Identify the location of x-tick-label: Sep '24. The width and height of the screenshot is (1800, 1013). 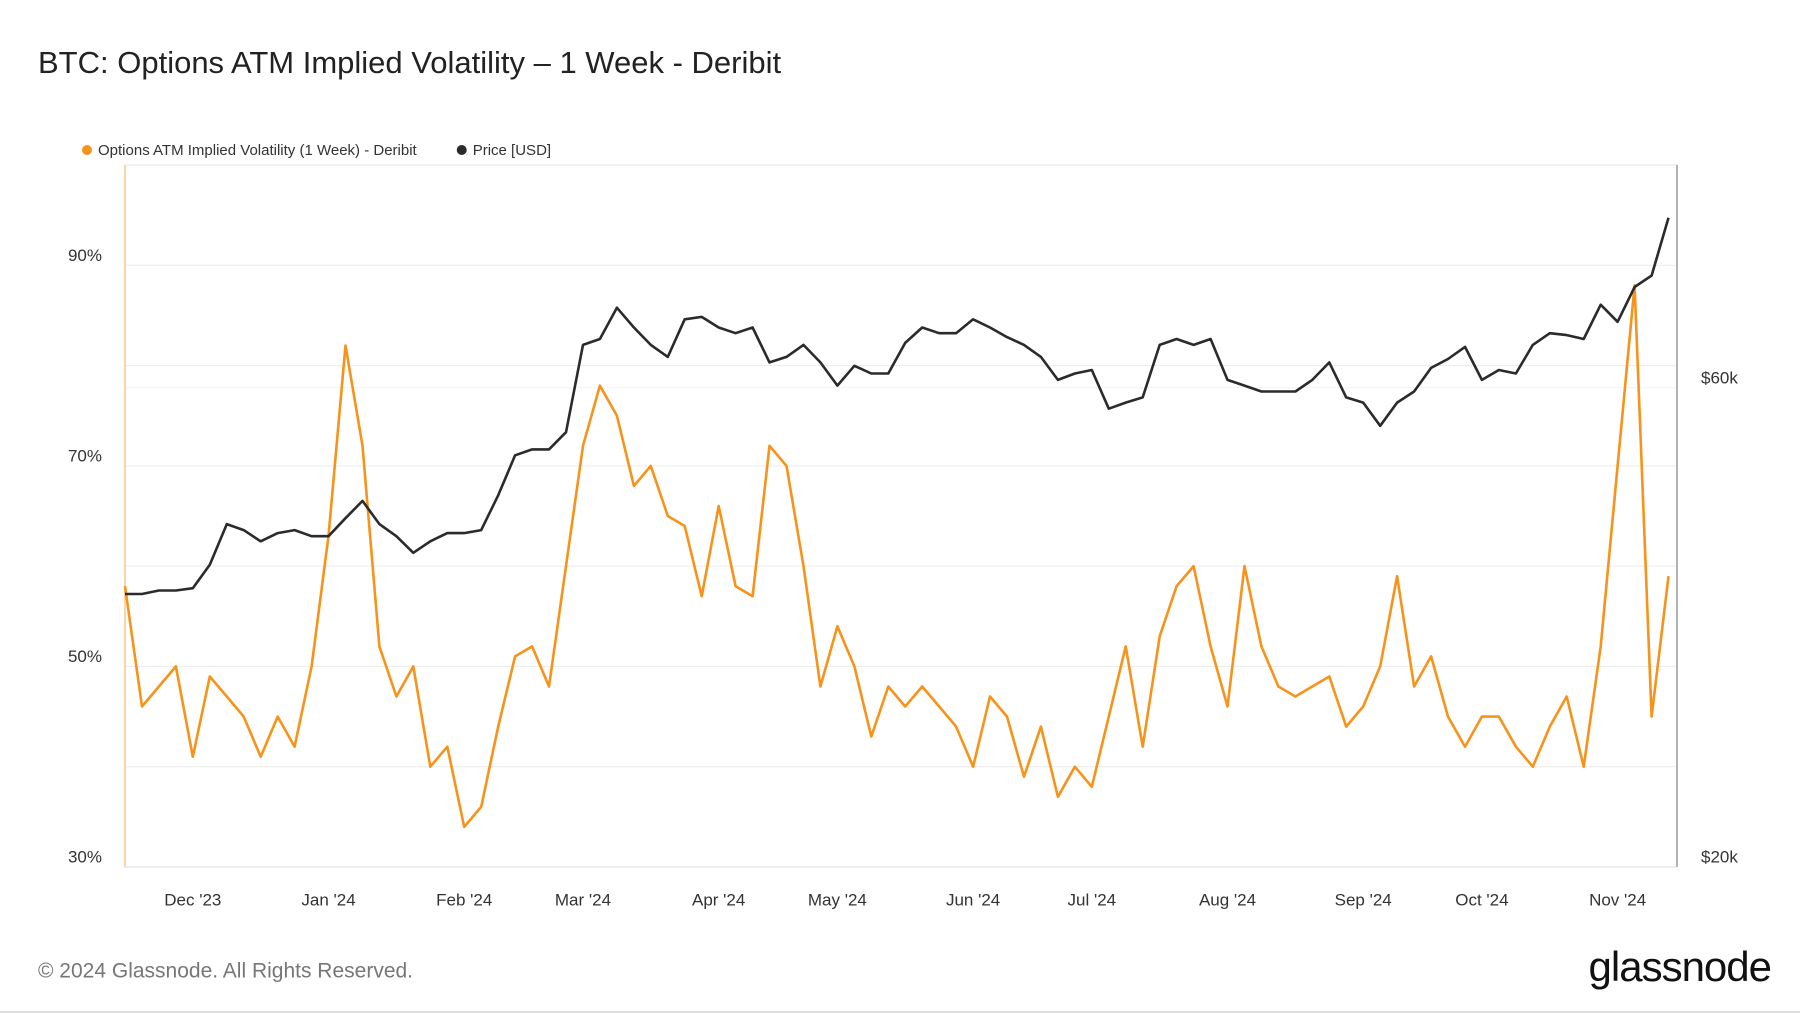
(1363, 899).